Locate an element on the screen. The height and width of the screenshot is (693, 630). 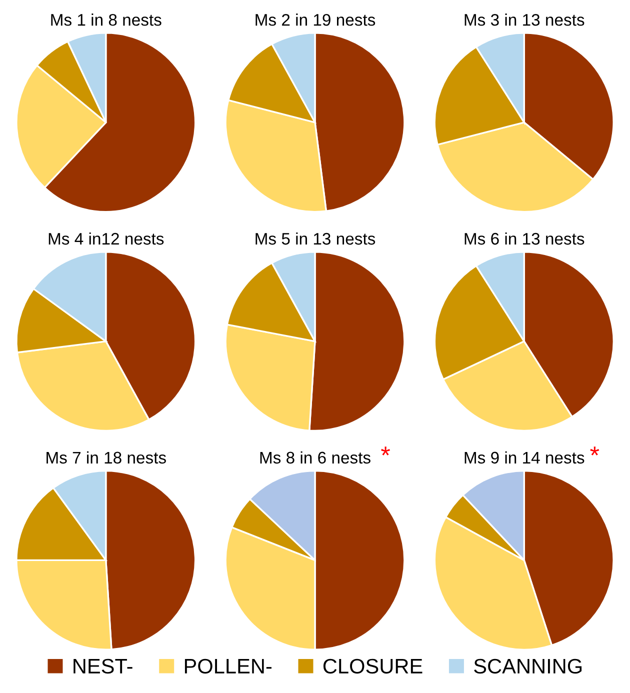
chart-title: Ms 8 in 6 nests is located at coordinates (315, 457).